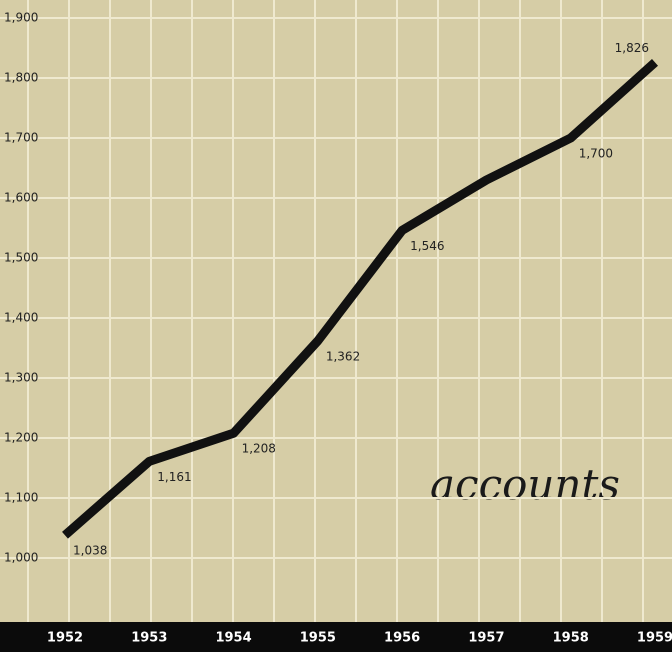  I want to click on x-tick-label: 1954, so click(233, 638).